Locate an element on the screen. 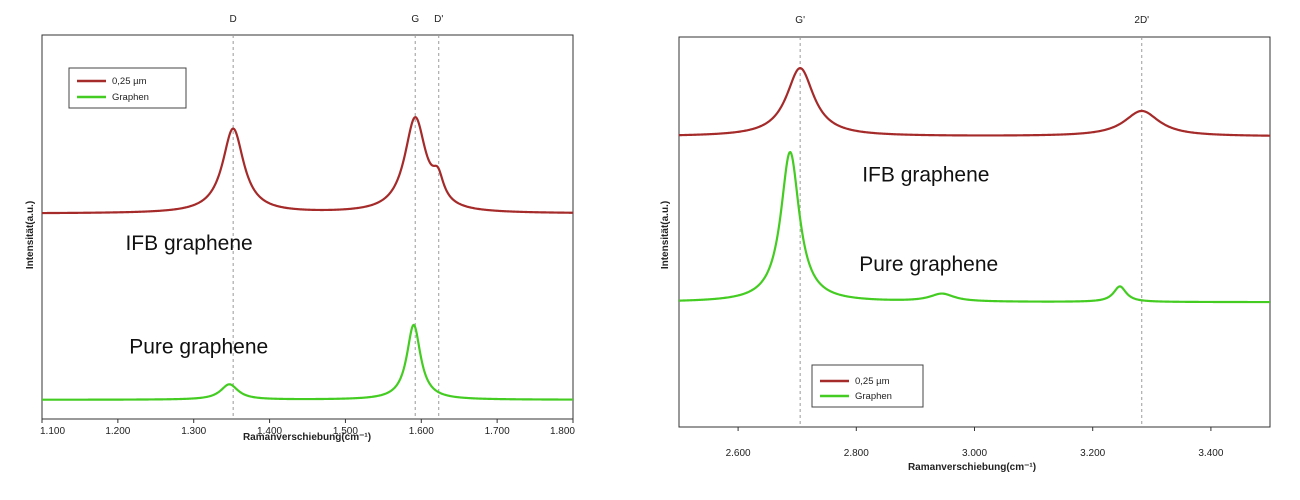 This screenshot has height=500, width=1300. x-tick-label: 1.700 is located at coordinates (497, 431).